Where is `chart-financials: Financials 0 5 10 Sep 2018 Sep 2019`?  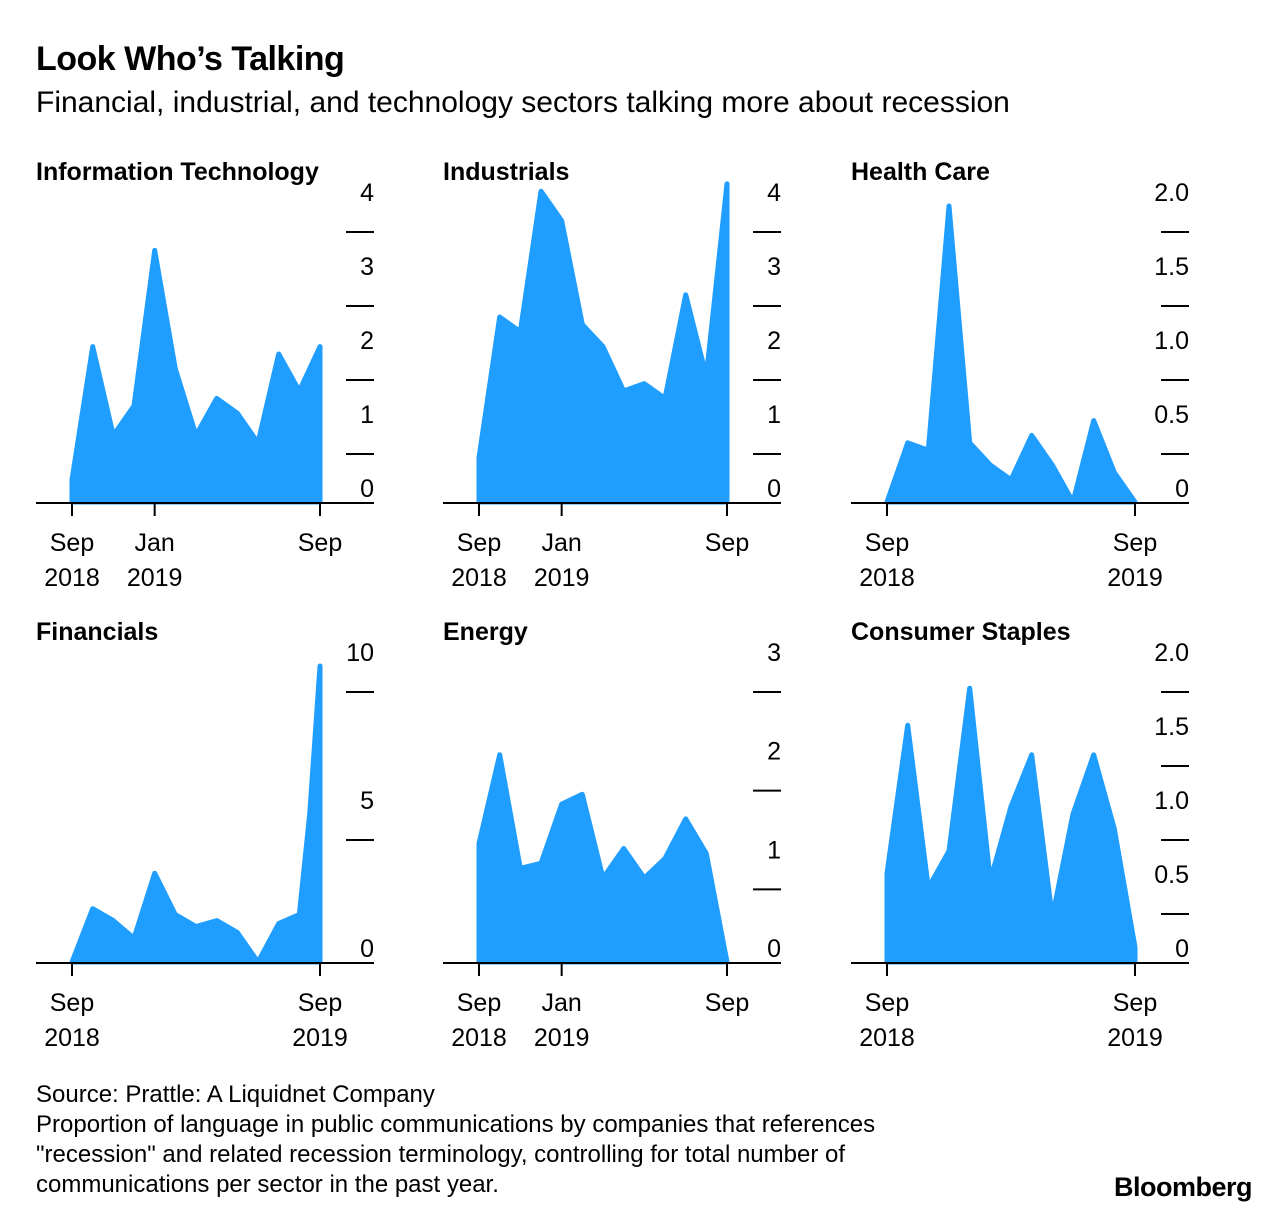 chart-financials: Financials 0 5 10 Sep 2018 Sep 2019 is located at coordinates (205, 834).